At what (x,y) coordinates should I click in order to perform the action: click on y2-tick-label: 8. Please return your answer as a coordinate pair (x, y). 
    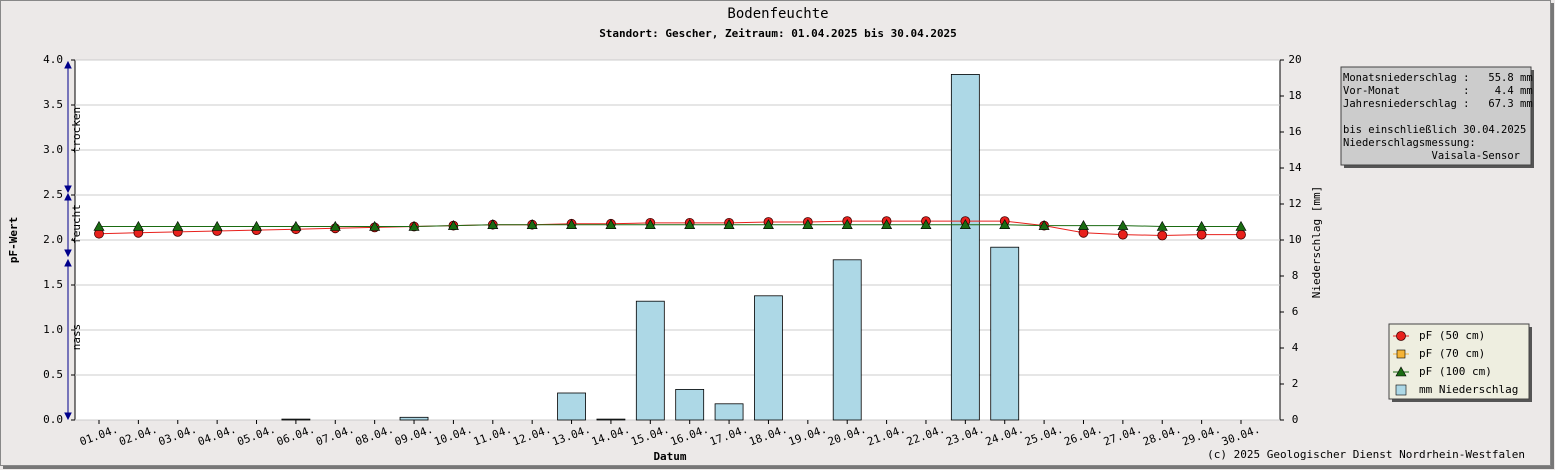
    Looking at the image, I should click on (1295, 275).